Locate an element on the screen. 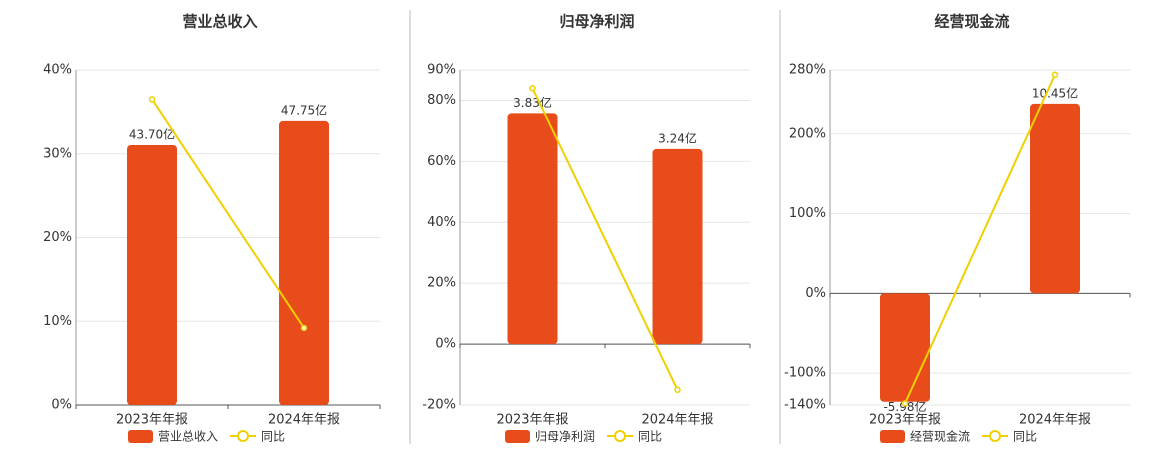 The image size is (1160, 450). chart-title: 经营现金流 is located at coordinates (971, 22).